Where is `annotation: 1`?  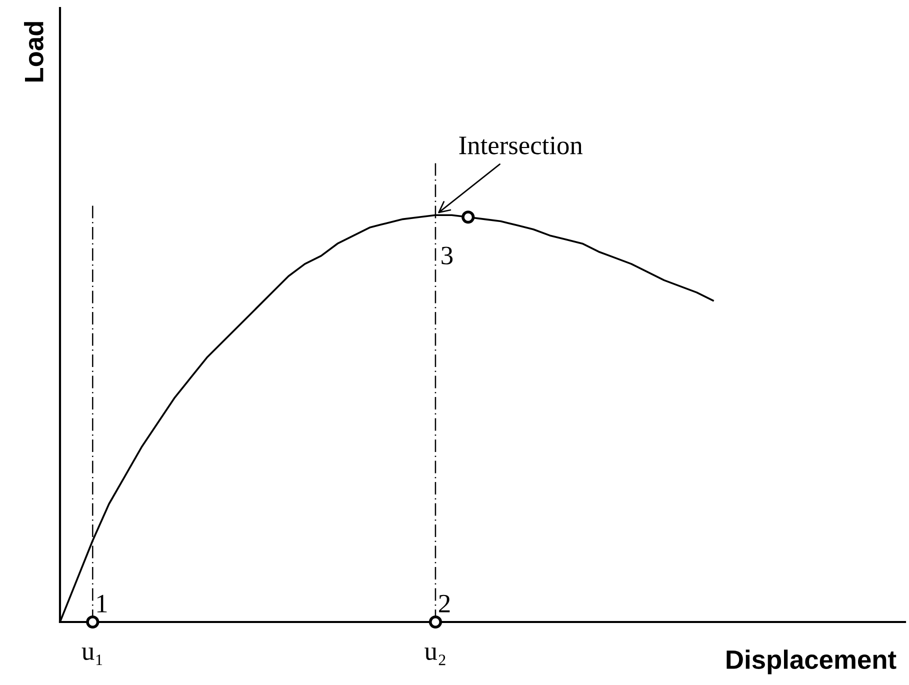
annotation: 1 is located at coordinates (102, 603).